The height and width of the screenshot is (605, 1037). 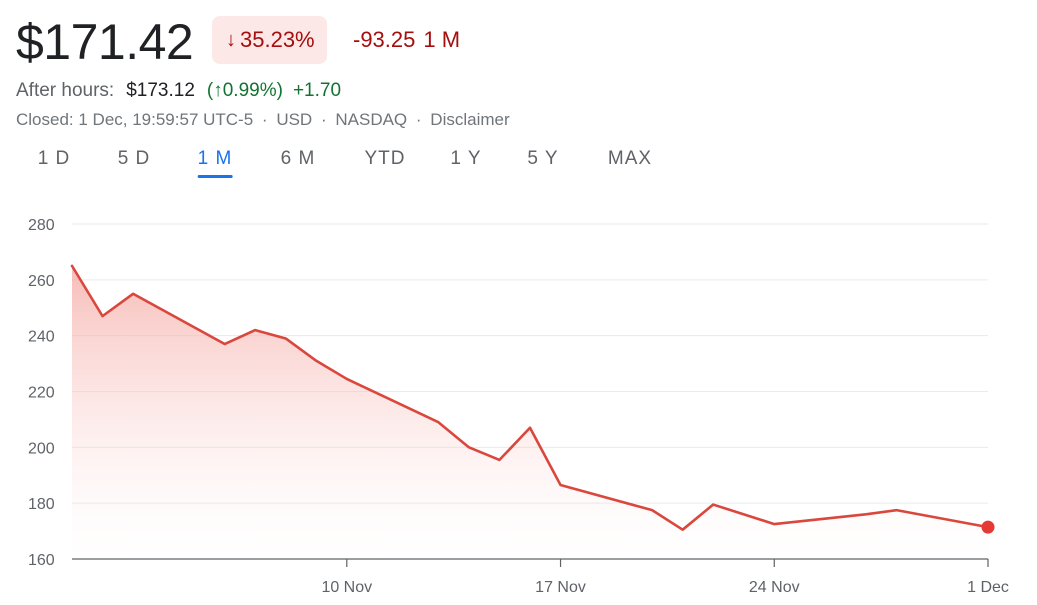 I want to click on current-price: $171.42, so click(x=105, y=42).